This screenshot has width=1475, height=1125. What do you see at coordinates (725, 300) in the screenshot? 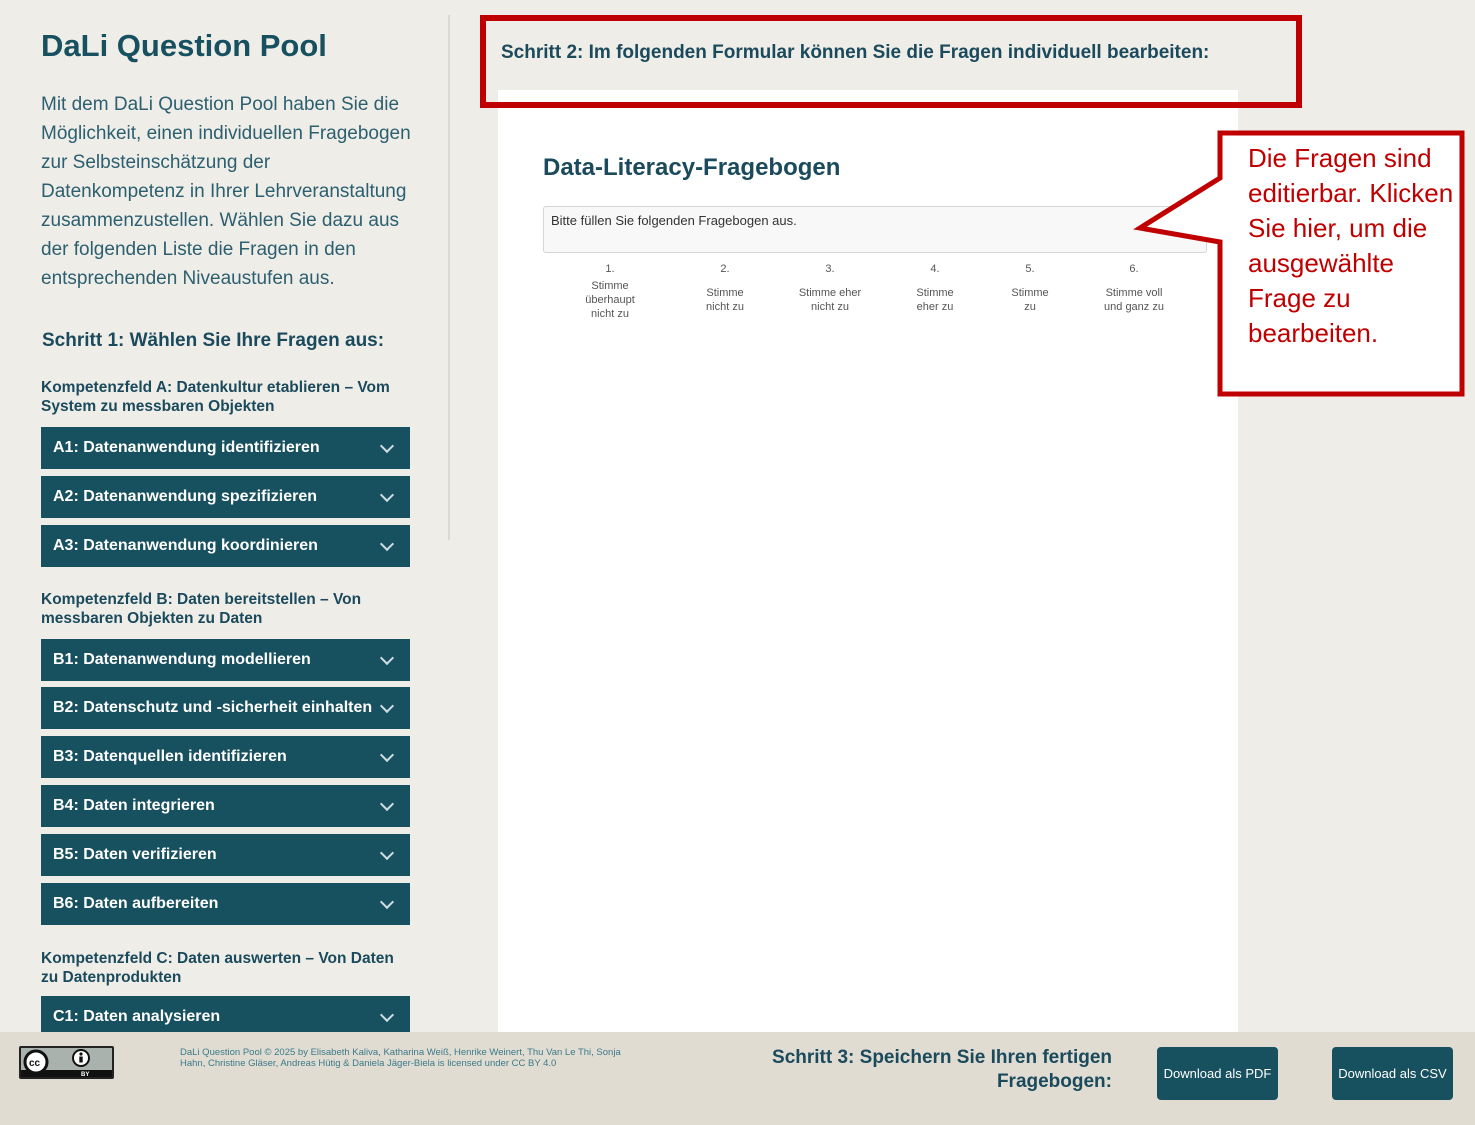
I see `scale-label: Stimme nicht zu` at bounding box center [725, 300].